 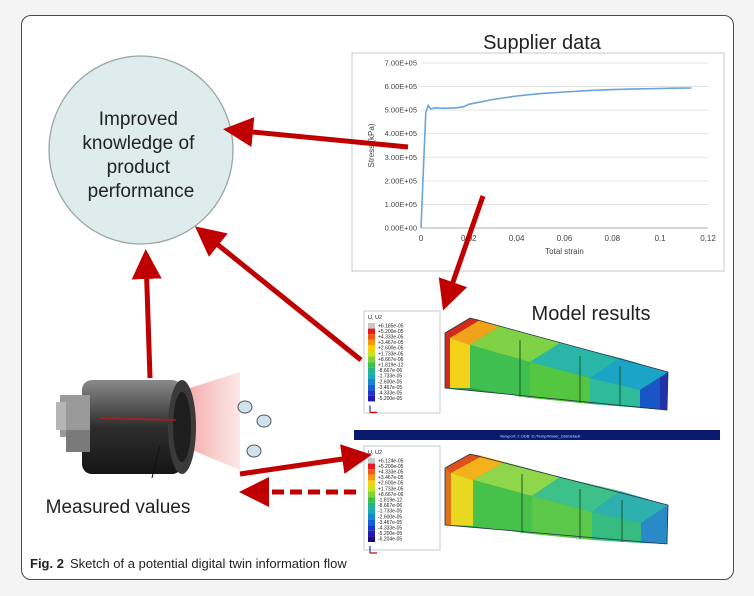 I want to click on y-tick-label: 0.00E+00, so click(x=401, y=228).